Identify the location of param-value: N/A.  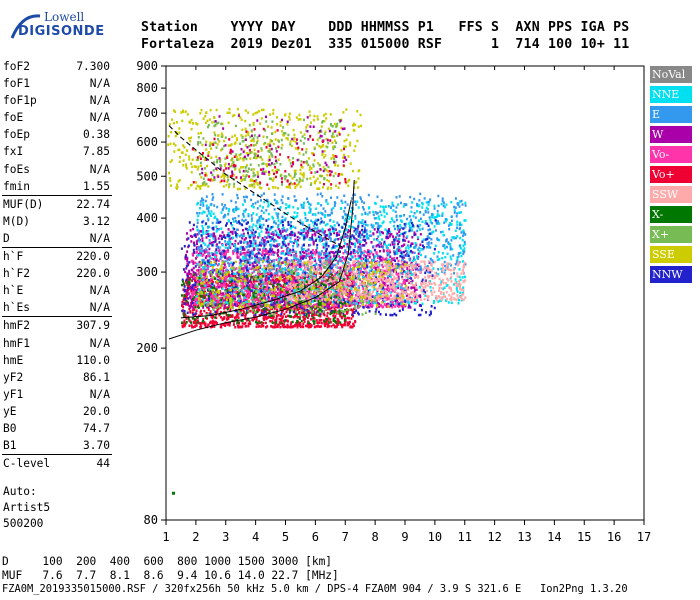
(99, 118).